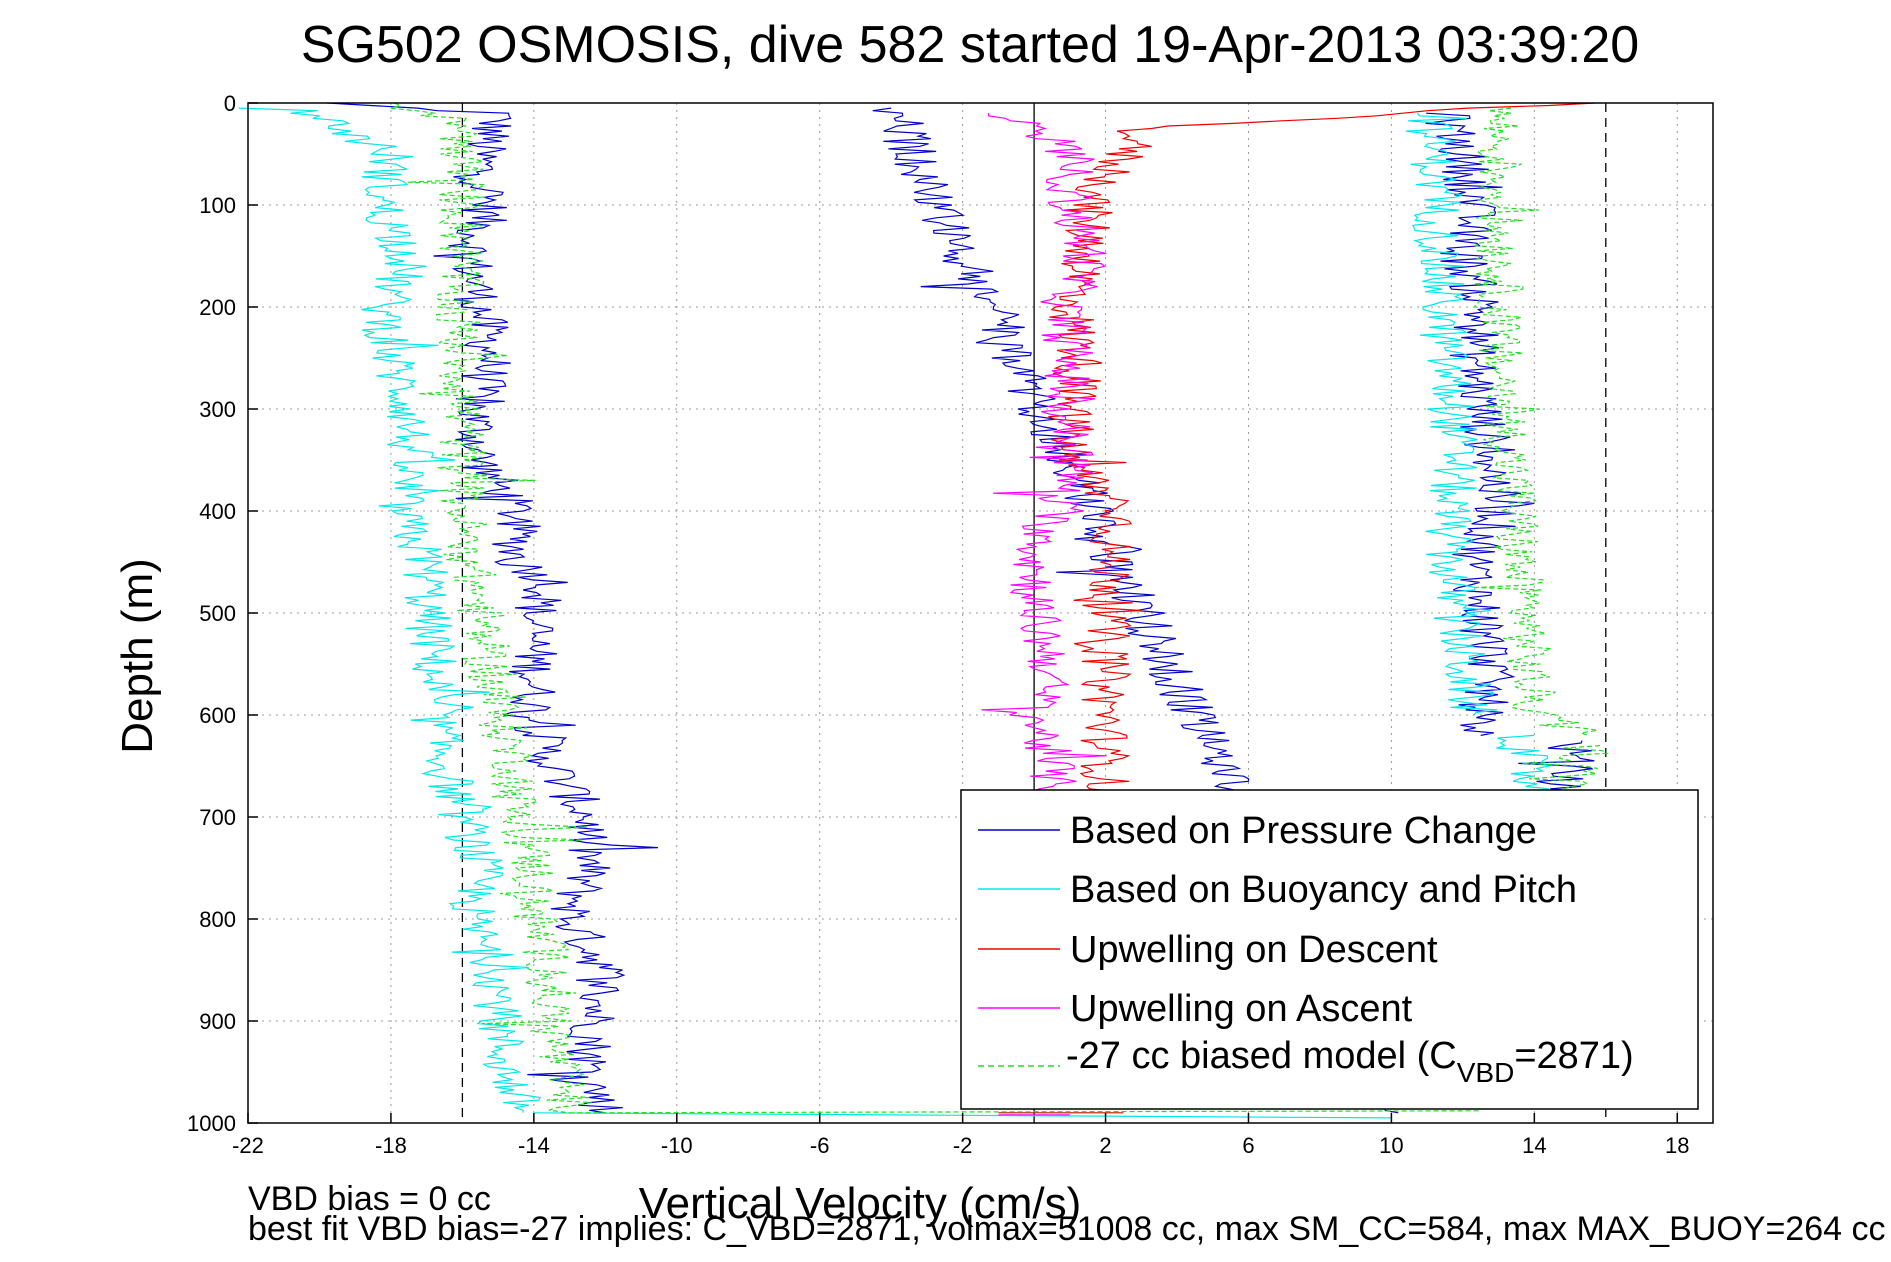 This screenshot has width=1891, height=1262. I want to click on x-tick-label: -10, so click(677, 1145).